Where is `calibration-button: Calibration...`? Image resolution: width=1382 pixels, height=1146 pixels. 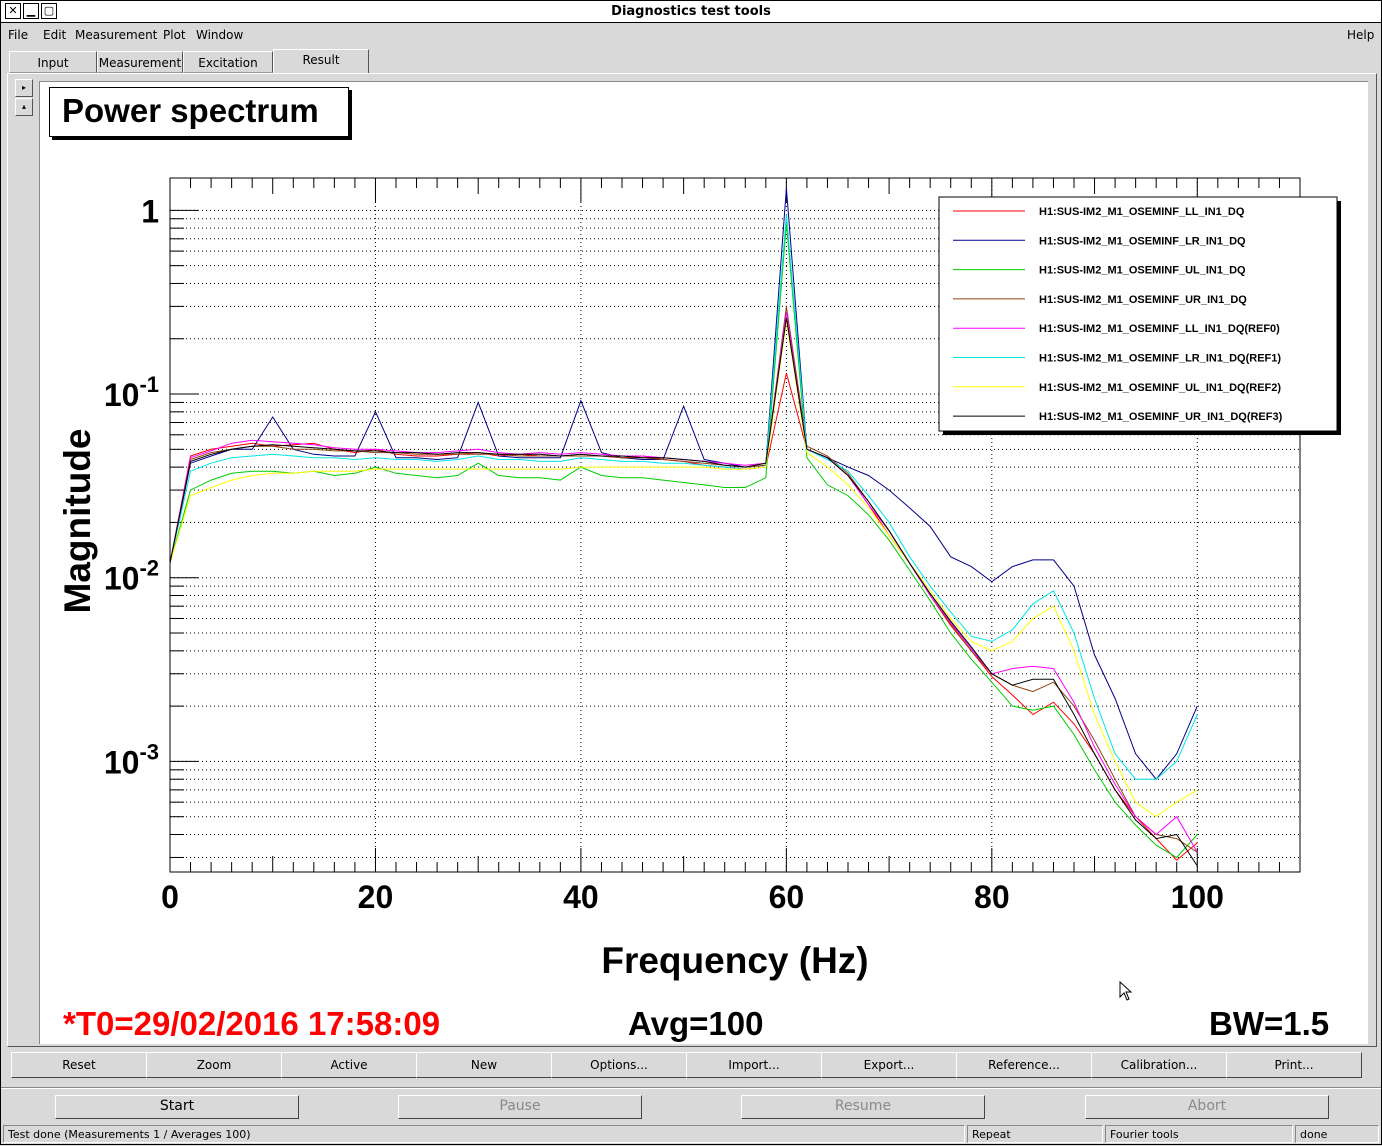
calibration-button: Calibration... is located at coordinates (1159, 1065).